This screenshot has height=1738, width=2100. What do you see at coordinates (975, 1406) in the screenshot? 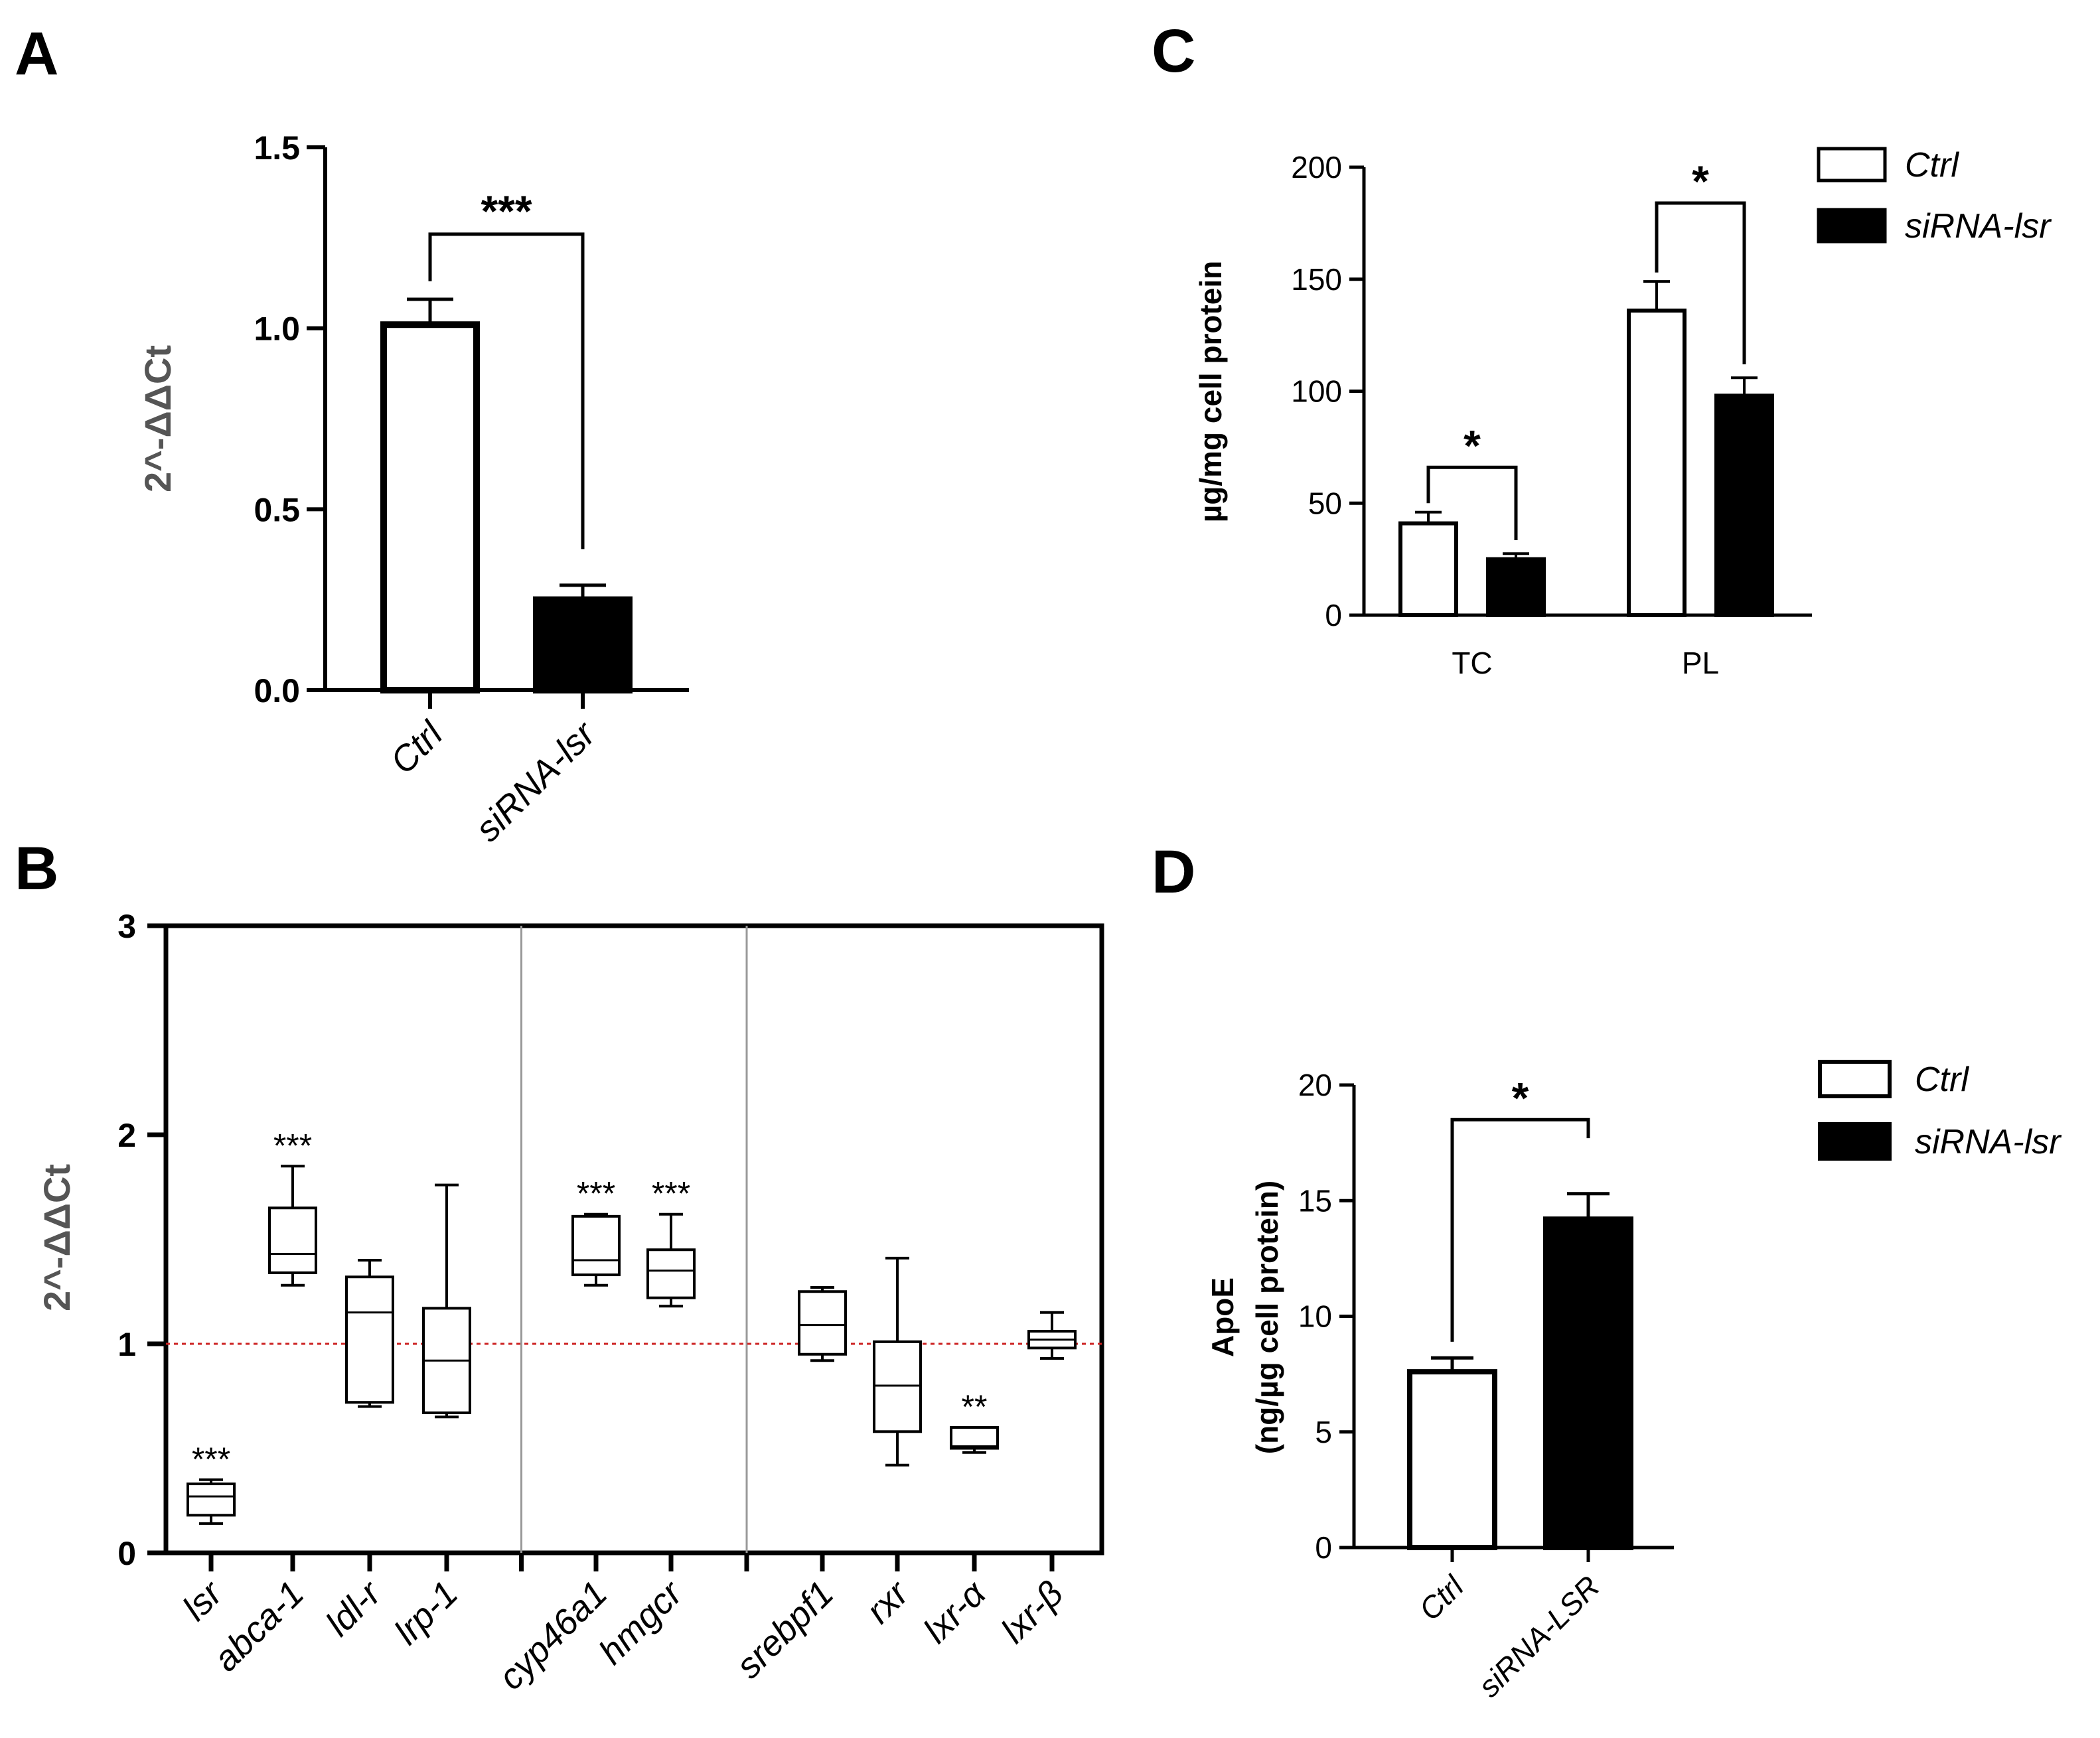
I see `significance-label: **` at bounding box center [975, 1406].